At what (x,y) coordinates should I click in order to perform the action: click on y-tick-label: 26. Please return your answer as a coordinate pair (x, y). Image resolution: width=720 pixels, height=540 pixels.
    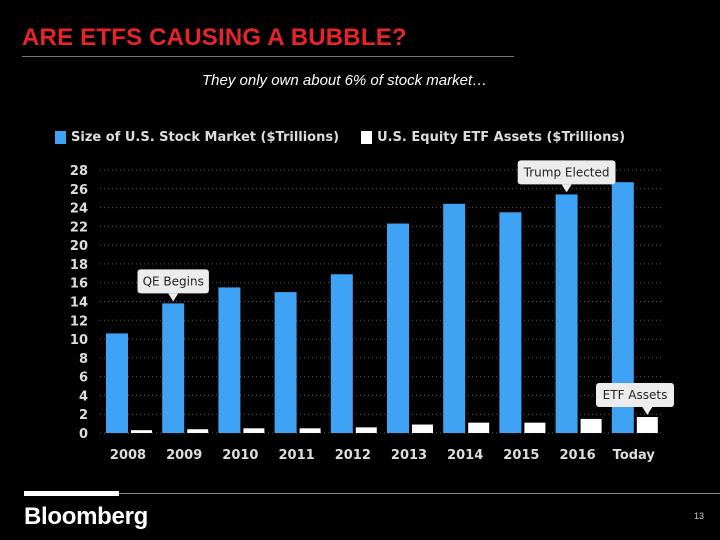
    Looking at the image, I should click on (79, 190).